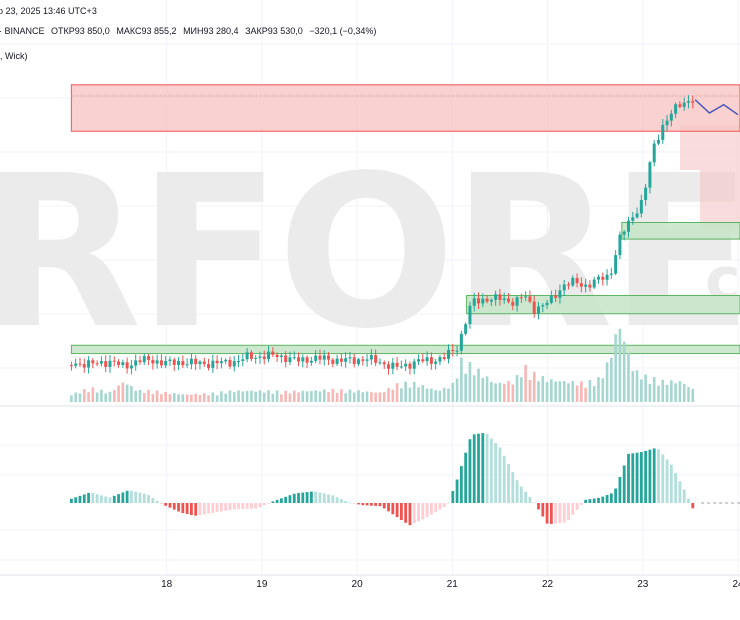 This screenshot has height=620, width=740. What do you see at coordinates (262, 584) in the screenshot?
I see `x-axis-label: 19` at bounding box center [262, 584].